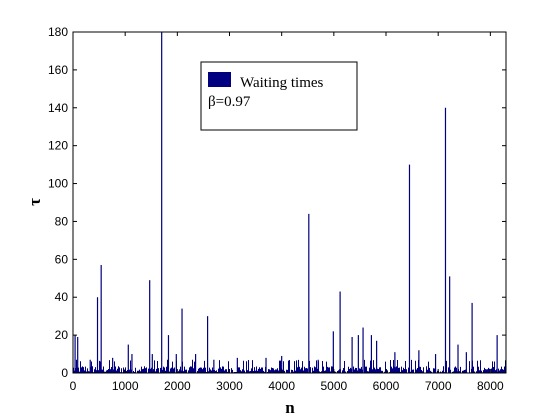 Image resolution: width=560 pixels, height=420 pixels. I want to click on legend-label: Waiting times, so click(282, 83).